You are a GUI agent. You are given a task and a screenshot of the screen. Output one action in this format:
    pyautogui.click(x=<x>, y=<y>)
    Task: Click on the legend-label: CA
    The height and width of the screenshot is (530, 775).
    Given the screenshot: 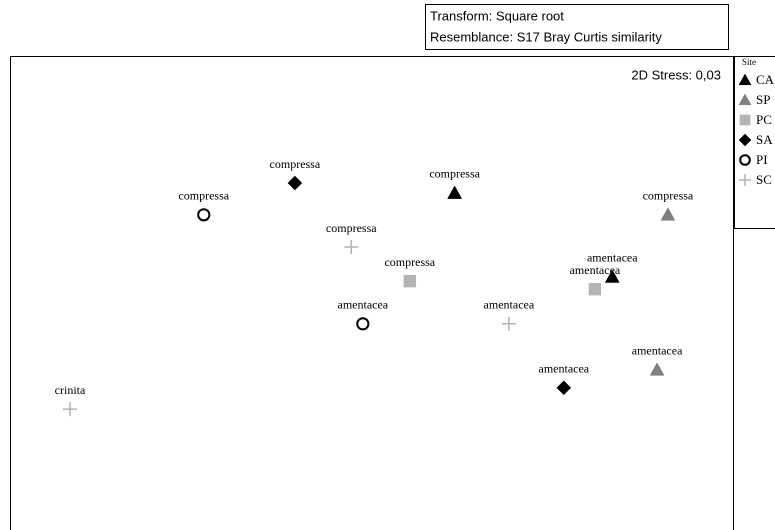 What is the action you would take?
    pyautogui.click(x=765, y=79)
    